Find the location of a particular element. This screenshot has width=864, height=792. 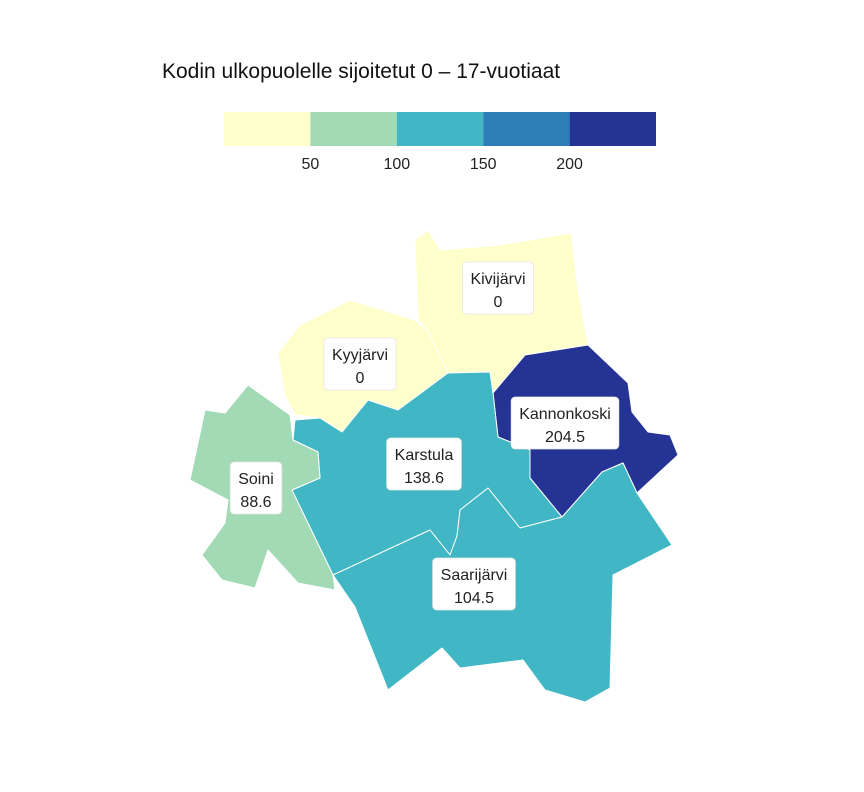

region-label-saarijarvi: Saarijärvi 104.5 is located at coordinates (474, 584).